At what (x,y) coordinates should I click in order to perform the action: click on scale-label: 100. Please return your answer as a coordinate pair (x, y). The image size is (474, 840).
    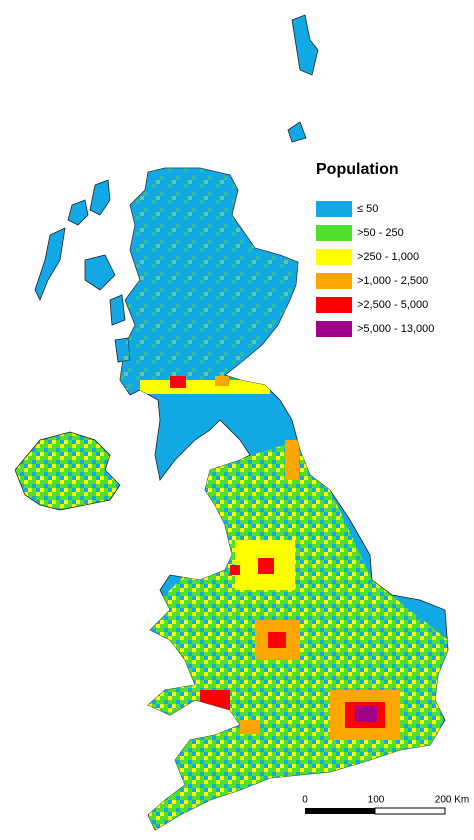
    Looking at the image, I should click on (376, 800).